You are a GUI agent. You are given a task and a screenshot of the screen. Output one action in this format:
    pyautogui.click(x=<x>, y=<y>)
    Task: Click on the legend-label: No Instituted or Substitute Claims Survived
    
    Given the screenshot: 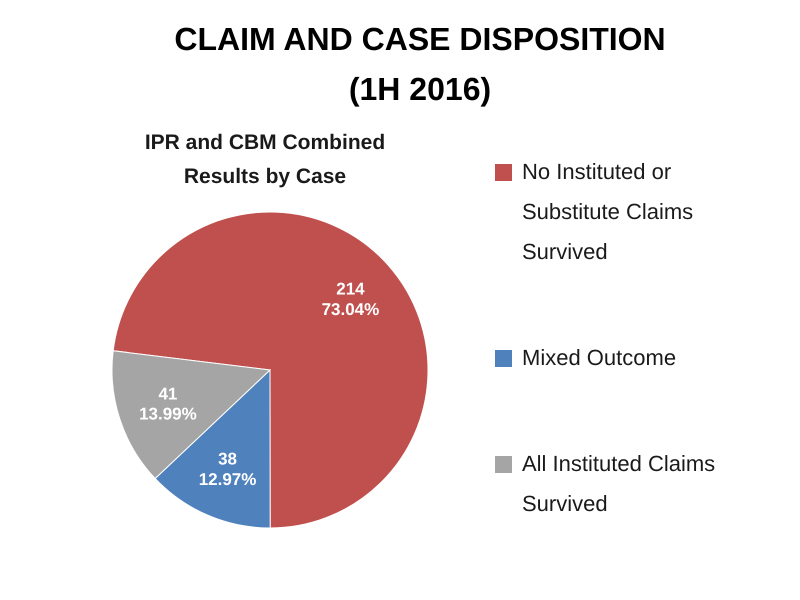 What is the action you would take?
    pyautogui.click(x=608, y=212)
    